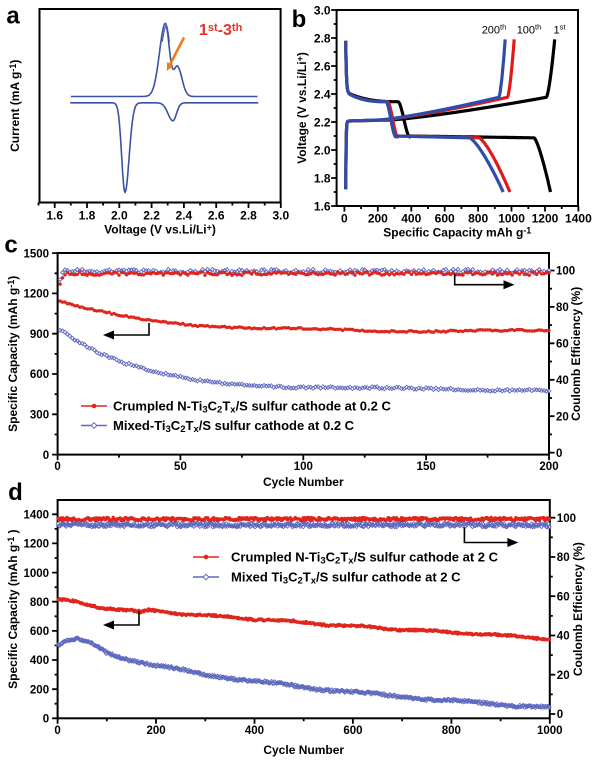  I want to click on svg-text:Mixed Ti3C2Tx/S sulfur cathode: Mixed Ti3C2Tx/S sulfur cathode at 2 C, so click(346, 578).